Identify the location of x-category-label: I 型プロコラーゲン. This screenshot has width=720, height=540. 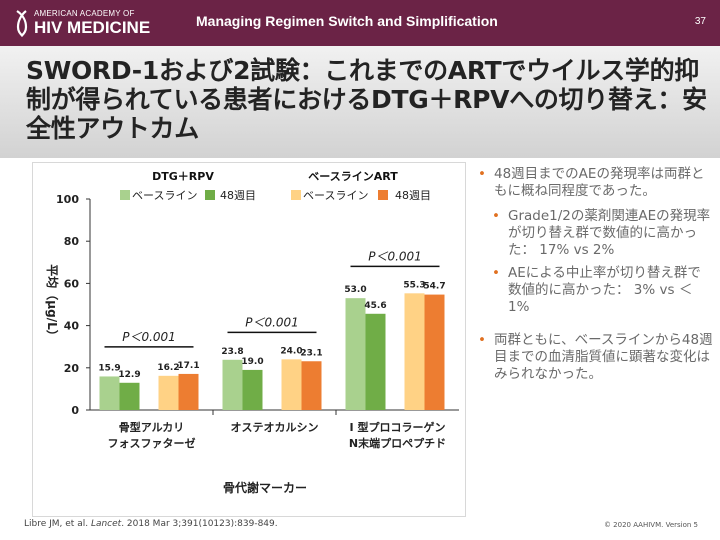
(398, 427).